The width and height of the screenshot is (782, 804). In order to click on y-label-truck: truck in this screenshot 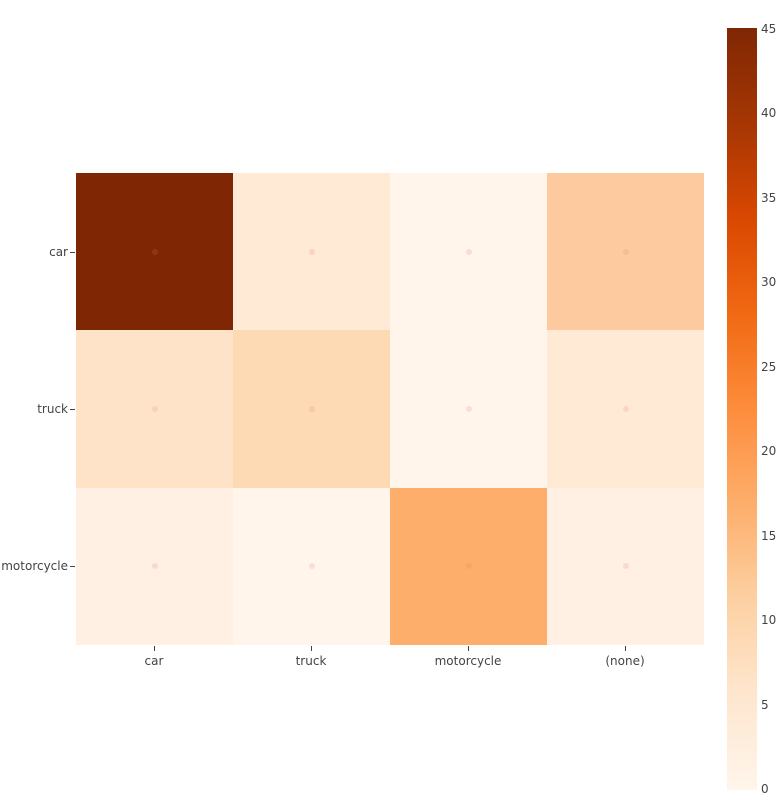, I will do `click(52, 409)`.